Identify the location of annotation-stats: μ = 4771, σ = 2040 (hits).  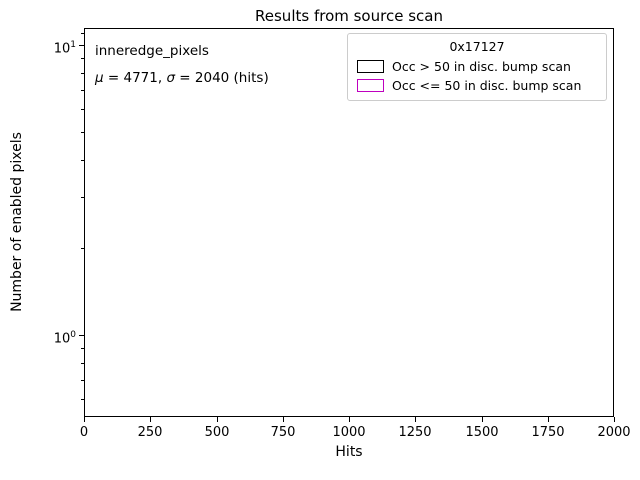
(182, 78).